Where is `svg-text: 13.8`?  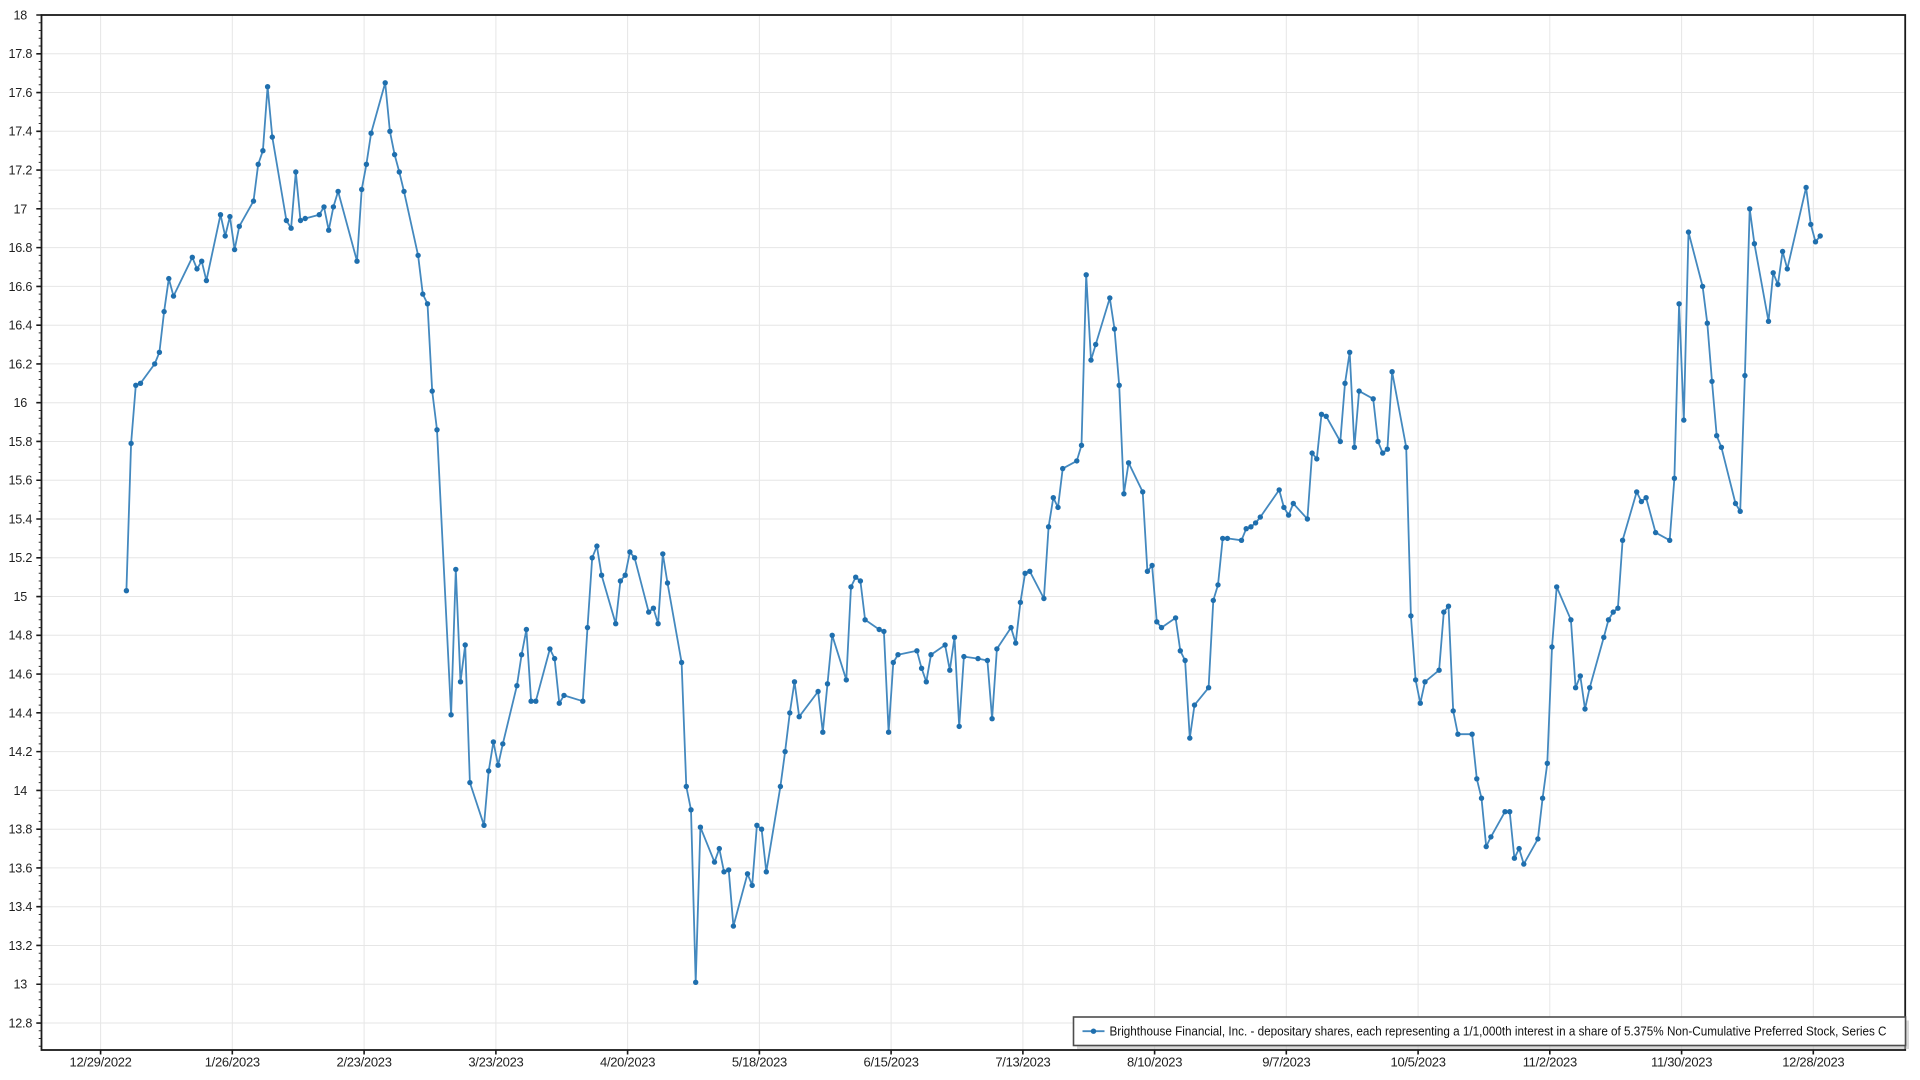 svg-text: 13.8 is located at coordinates (20, 830).